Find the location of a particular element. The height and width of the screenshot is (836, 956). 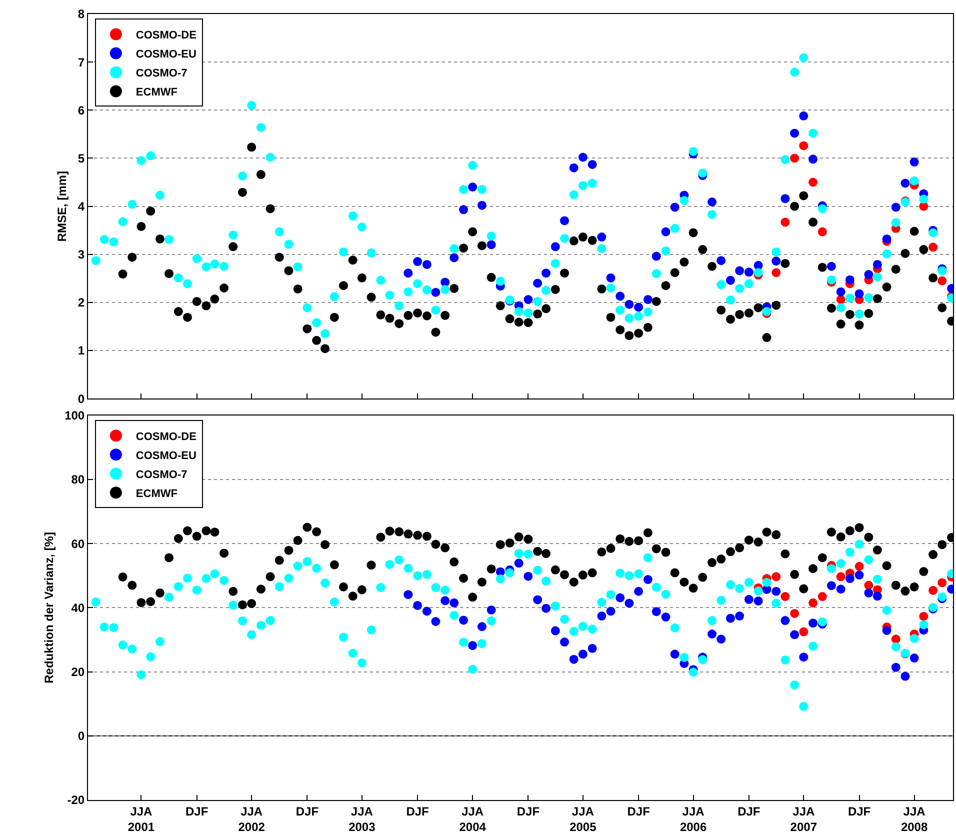

y-axis-title: RMSE, [mm] is located at coordinates (62, 206).